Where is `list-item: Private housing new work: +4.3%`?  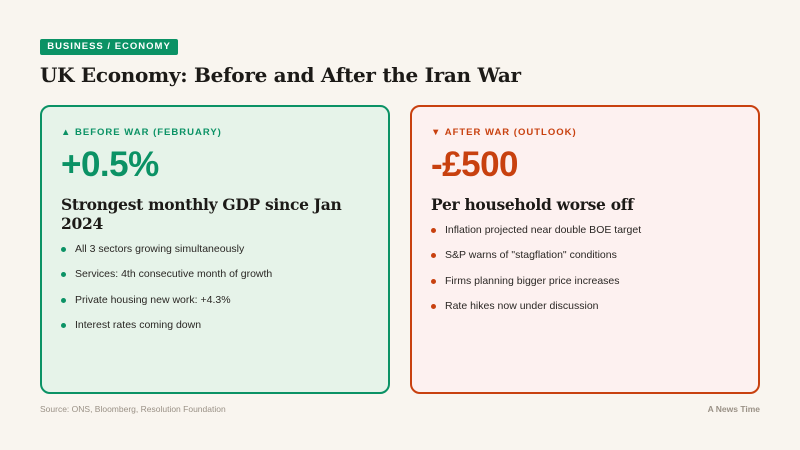 list-item: Private housing new work: +4.3% is located at coordinates (215, 306).